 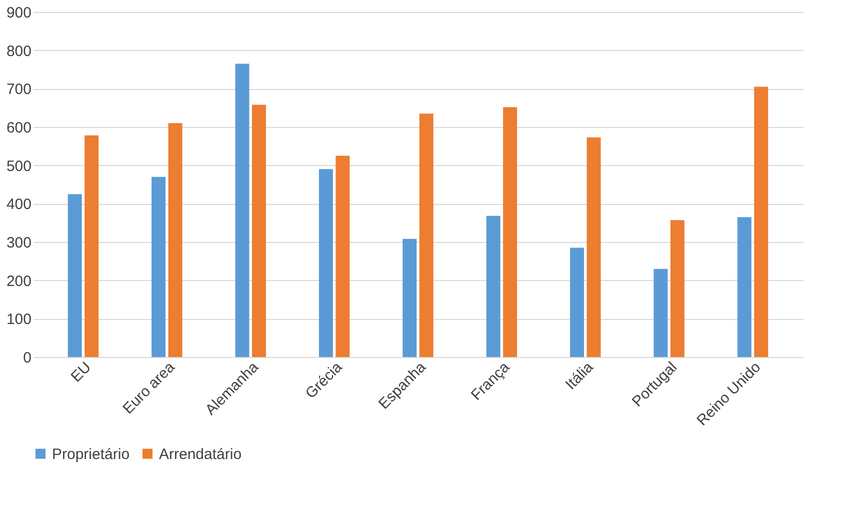 What do you see at coordinates (200, 454) in the screenshot?
I see `legend-label: Arrendatário` at bounding box center [200, 454].